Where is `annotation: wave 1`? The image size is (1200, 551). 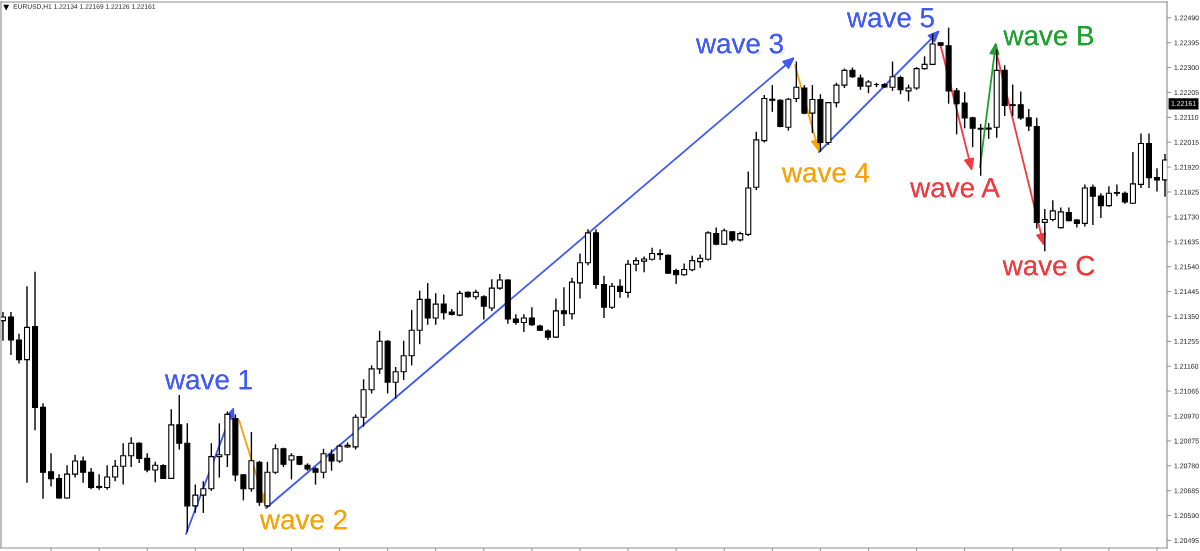 annotation: wave 1 is located at coordinates (209, 381).